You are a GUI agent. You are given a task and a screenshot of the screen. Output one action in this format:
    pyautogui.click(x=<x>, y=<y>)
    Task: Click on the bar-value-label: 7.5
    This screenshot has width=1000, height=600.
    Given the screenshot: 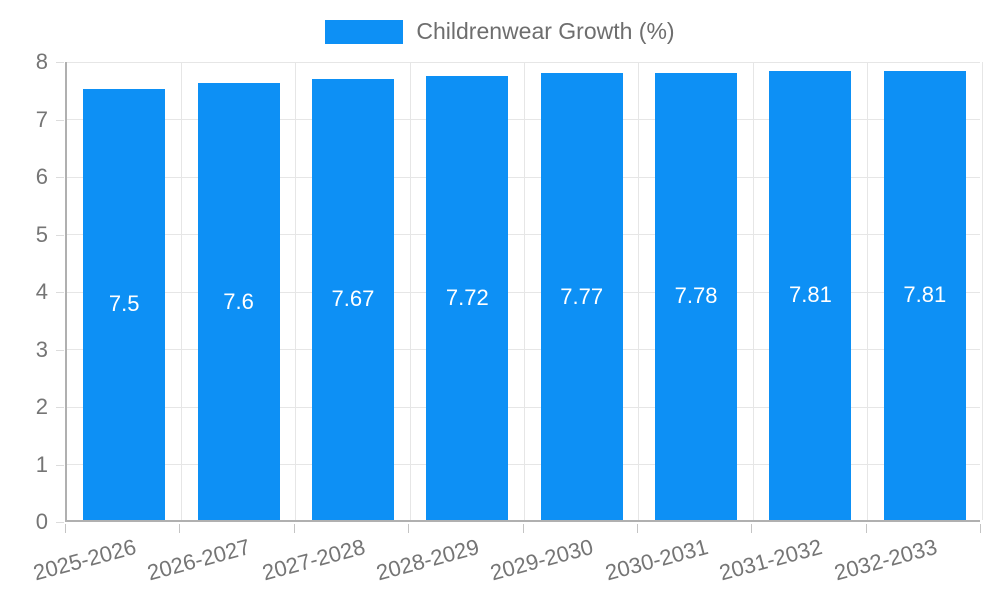 What is the action you would take?
    pyautogui.click(x=124, y=304)
    